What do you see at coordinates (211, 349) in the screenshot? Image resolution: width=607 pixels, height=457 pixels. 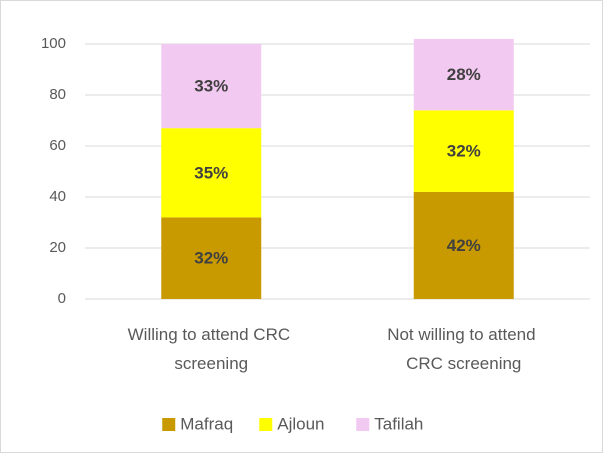 I see `x-tick-label: Willing to attend CRC screening` at bounding box center [211, 349].